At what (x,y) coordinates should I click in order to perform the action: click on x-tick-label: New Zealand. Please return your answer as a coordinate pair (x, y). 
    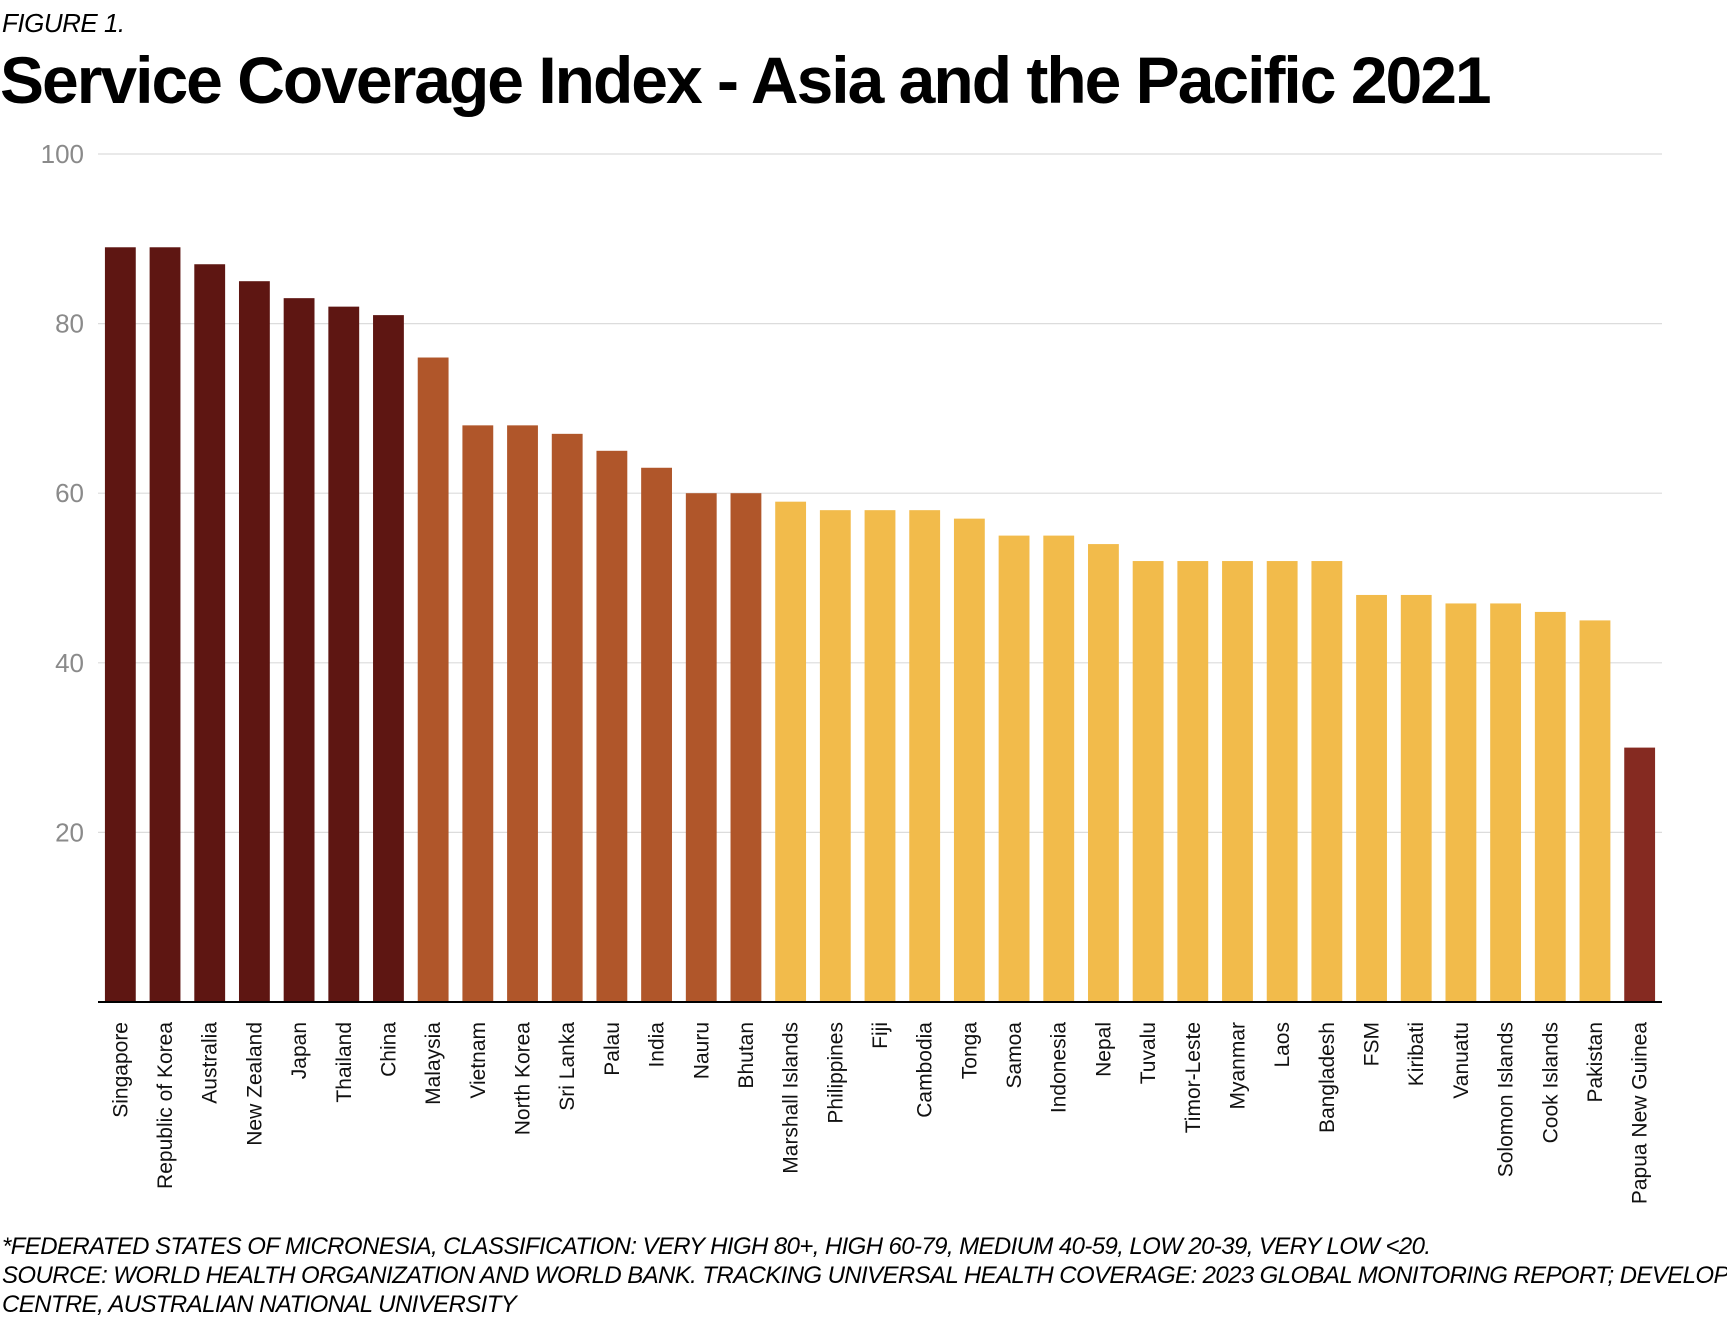
    Looking at the image, I should click on (254, 1084).